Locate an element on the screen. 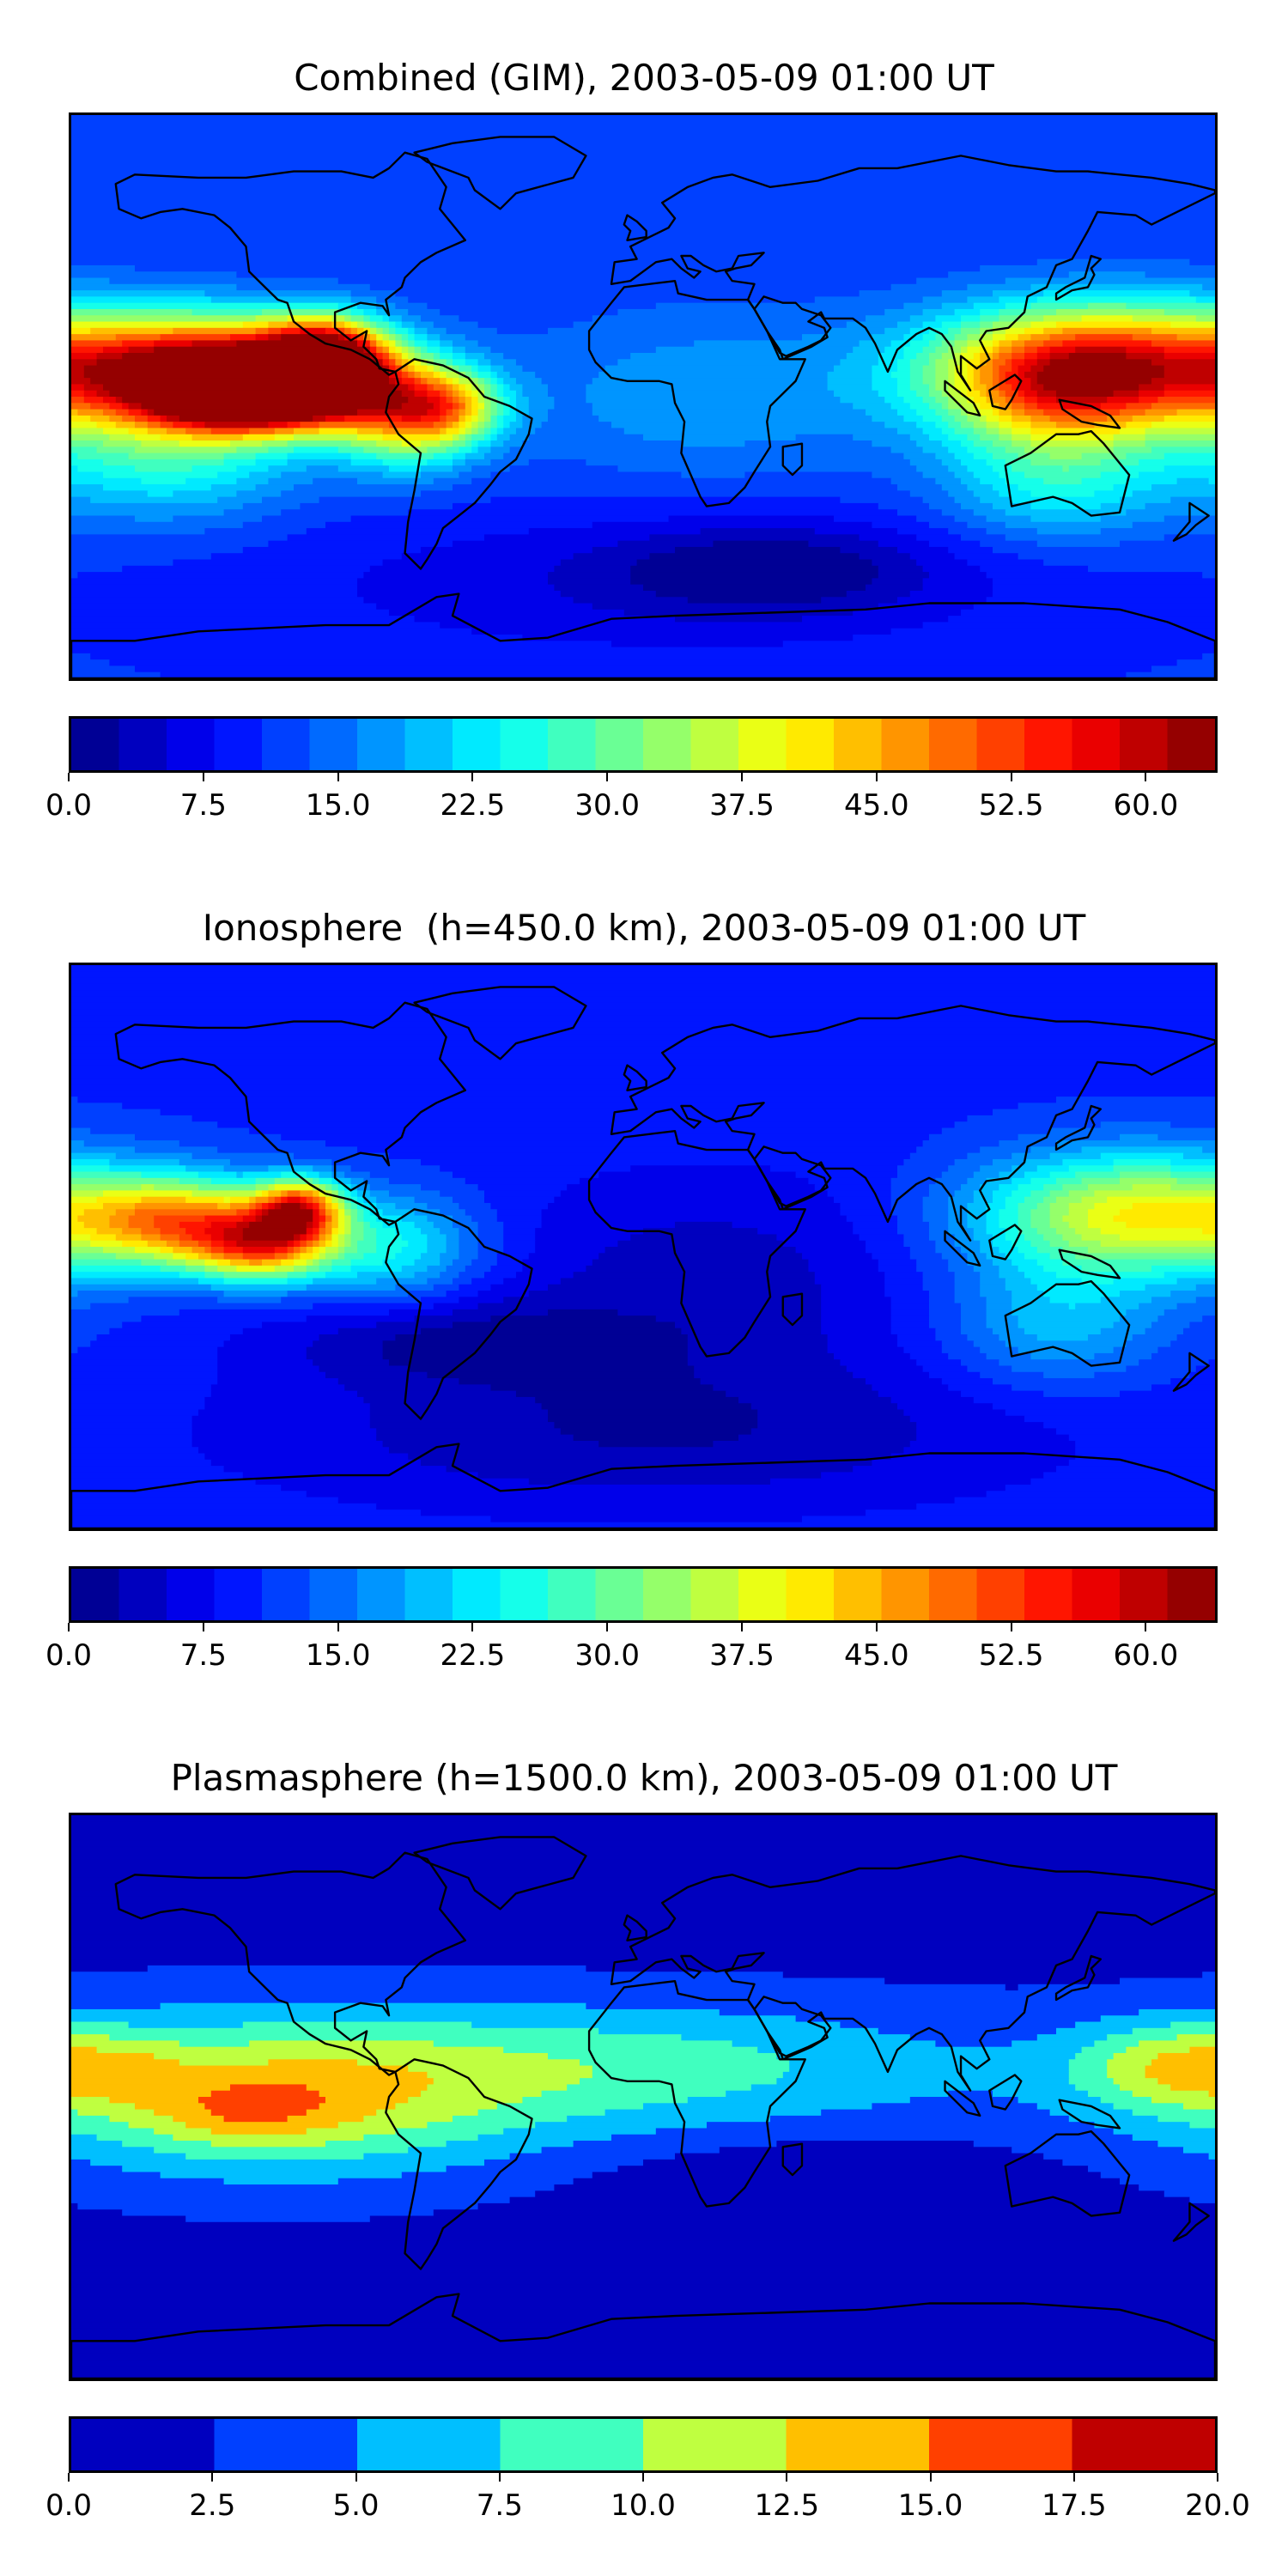 The width and height of the screenshot is (1288, 2576). colorbar-level-7.50 is located at coordinates (572, 2444).